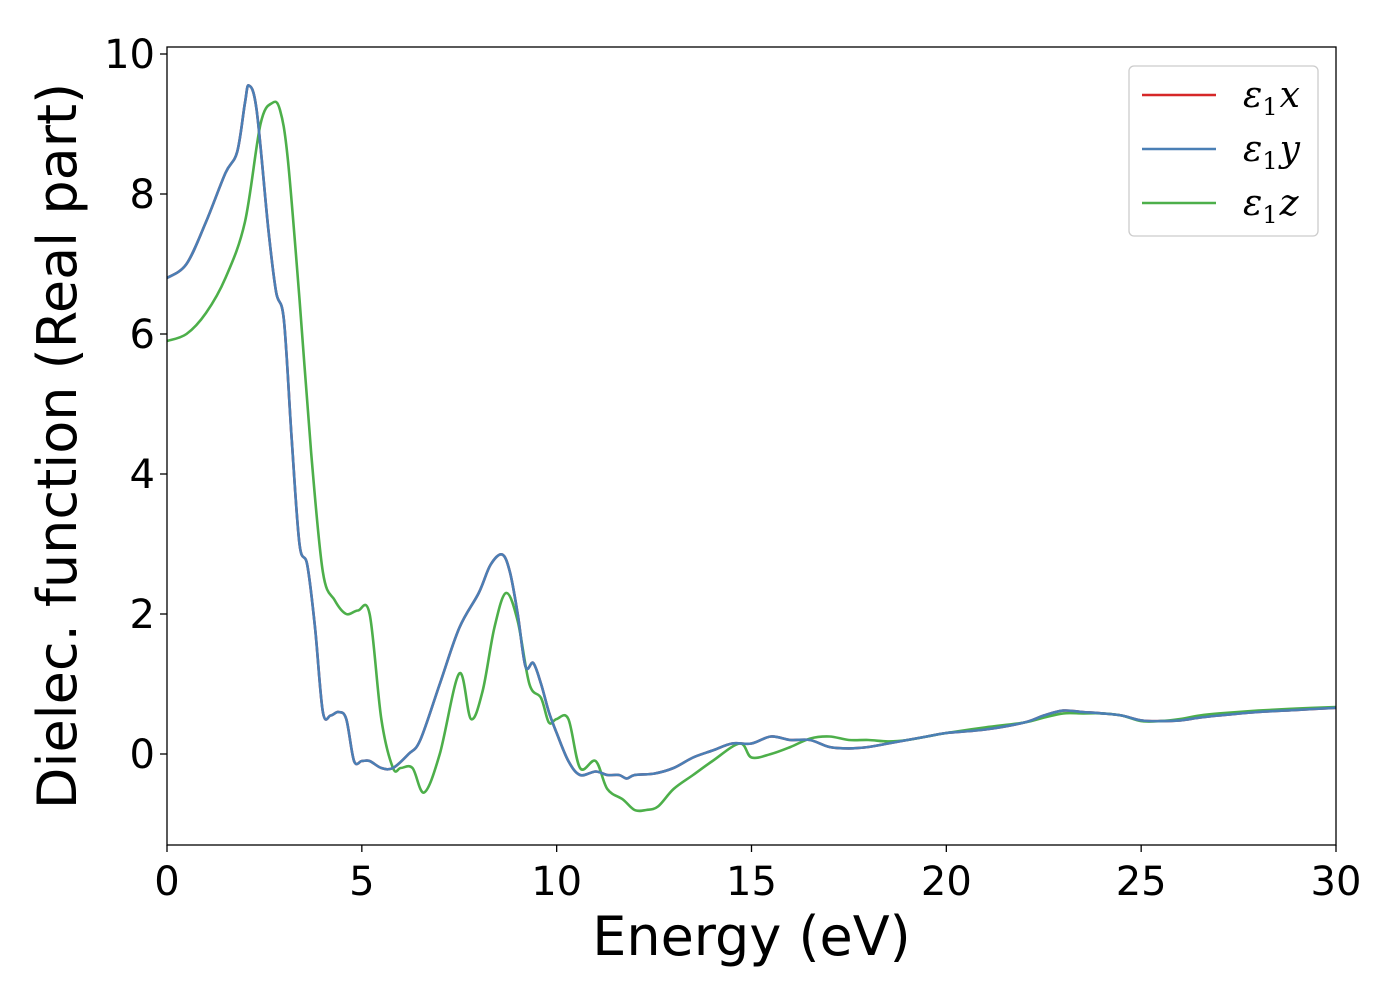  Describe the element at coordinates (1271, 206) in the screenshot. I see `legend-label-z: ε1z` at that location.